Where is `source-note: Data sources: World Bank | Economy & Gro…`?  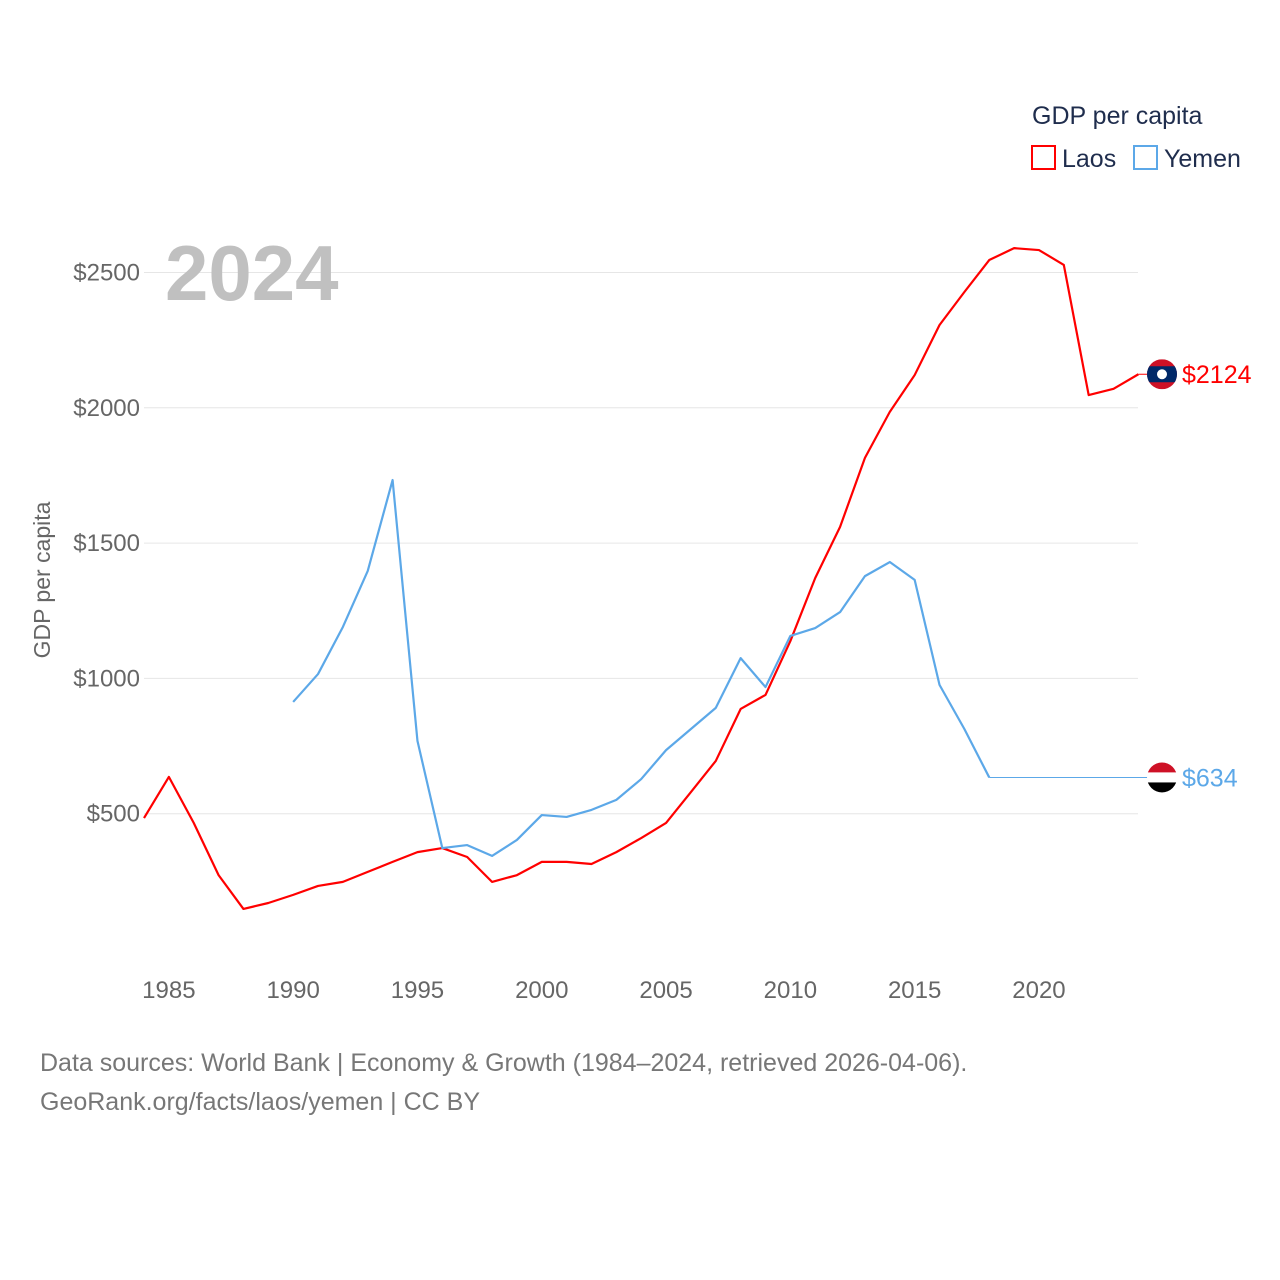
source-note: Data sources: World Bank | Economy & Gro… is located at coordinates (503, 1083).